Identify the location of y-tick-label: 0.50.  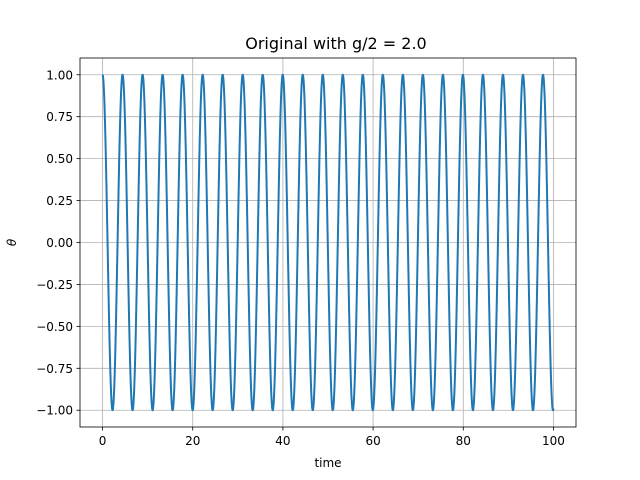
(59, 159).